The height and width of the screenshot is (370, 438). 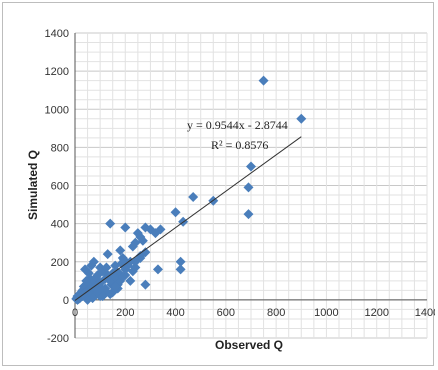 What do you see at coordinates (239, 145) in the screenshot?
I see `r-squared-label: R² = 0.8576` at bounding box center [239, 145].